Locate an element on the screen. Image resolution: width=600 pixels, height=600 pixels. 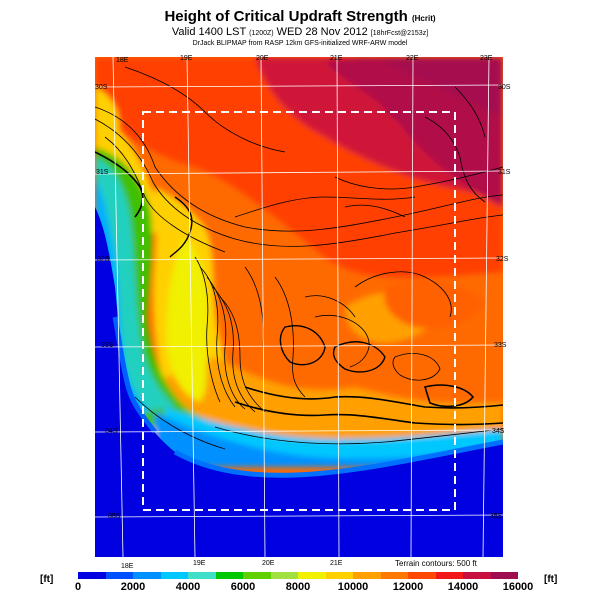
colorbar-tick-label: 0 is located at coordinates (78, 587).